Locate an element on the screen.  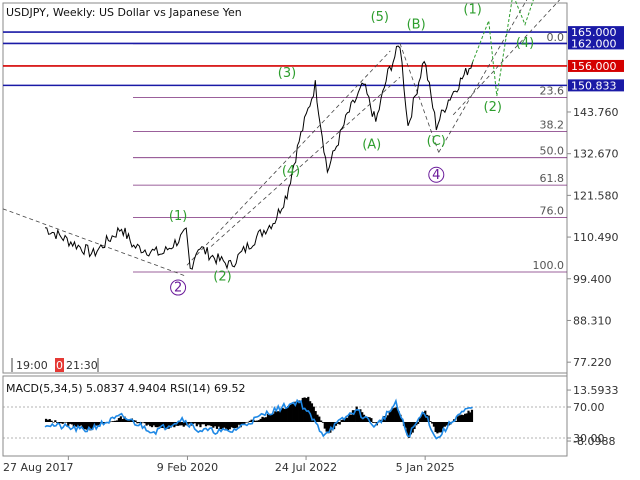
time-marker-left: 19:00 is located at coordinates (32, 365).